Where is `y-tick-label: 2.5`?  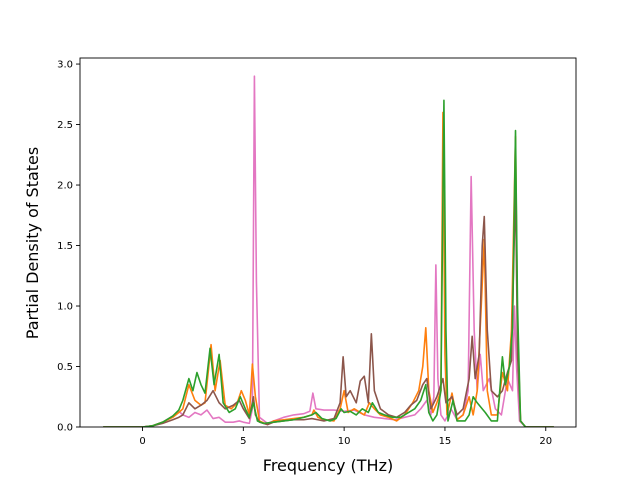
y-tick-label: 2.5 is located at coordinates (65, 125).